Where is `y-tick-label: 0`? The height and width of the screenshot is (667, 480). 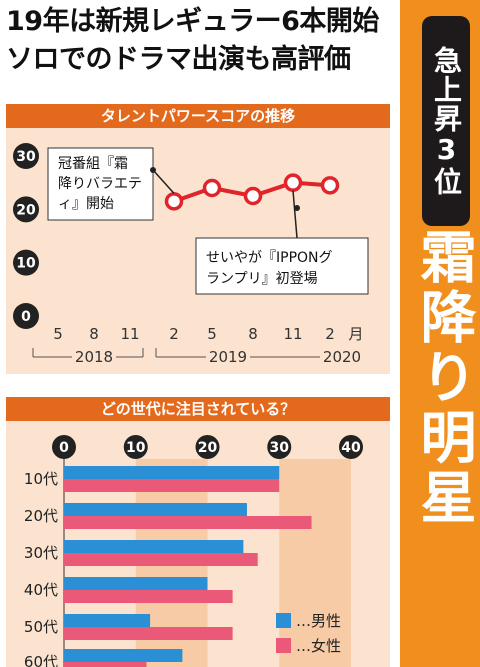 y-tick-label: 0 is located at coordinates (26, 317).